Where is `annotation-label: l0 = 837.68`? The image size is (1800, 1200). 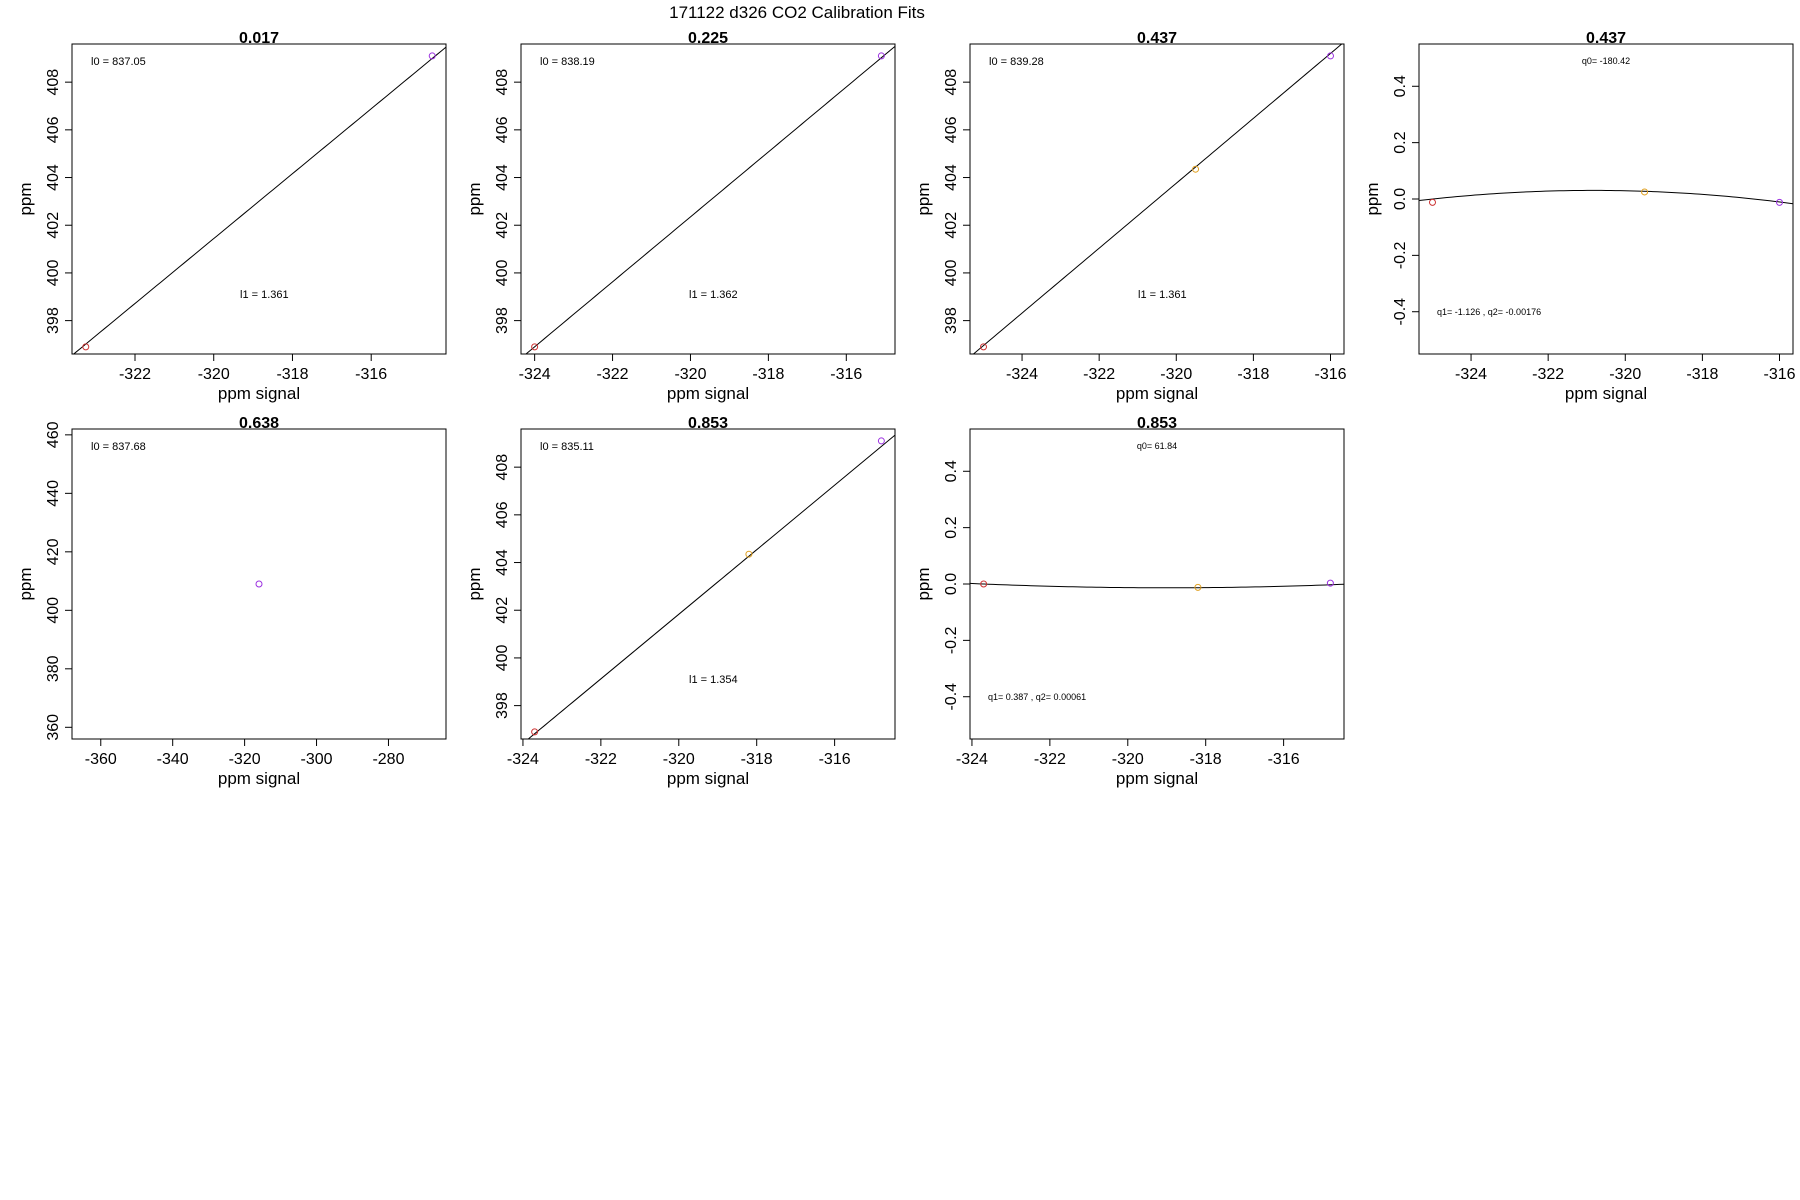
annotation-label: l0 = 837.68 is located at coordinates (118, 447).